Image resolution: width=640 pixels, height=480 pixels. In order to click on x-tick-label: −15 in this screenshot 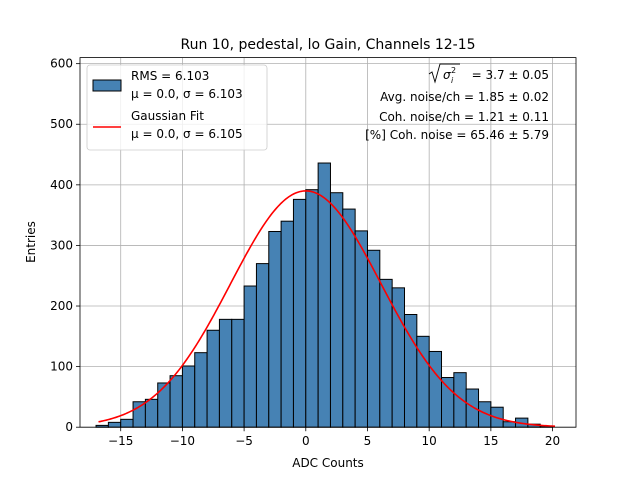, I will do `click(120, 441)`.